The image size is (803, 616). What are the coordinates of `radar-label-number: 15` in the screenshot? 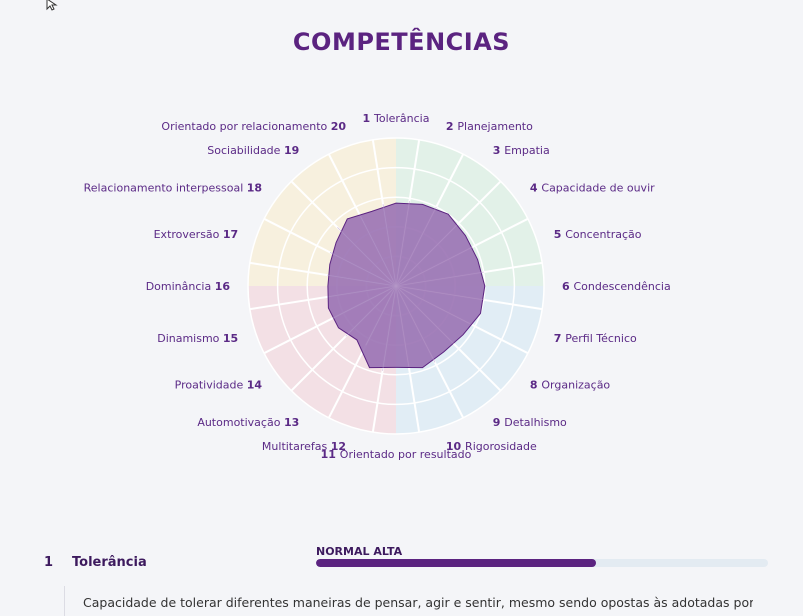 It's located at (230, 338).